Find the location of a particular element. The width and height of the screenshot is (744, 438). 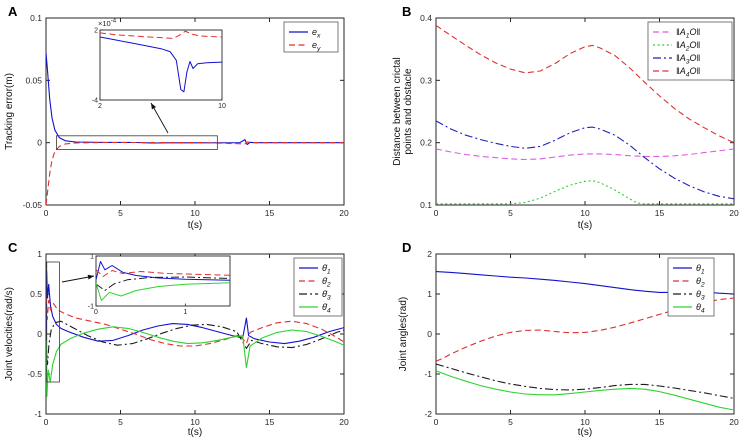

A-ytick-label: 0.05 is located at coordinates (33, 80).